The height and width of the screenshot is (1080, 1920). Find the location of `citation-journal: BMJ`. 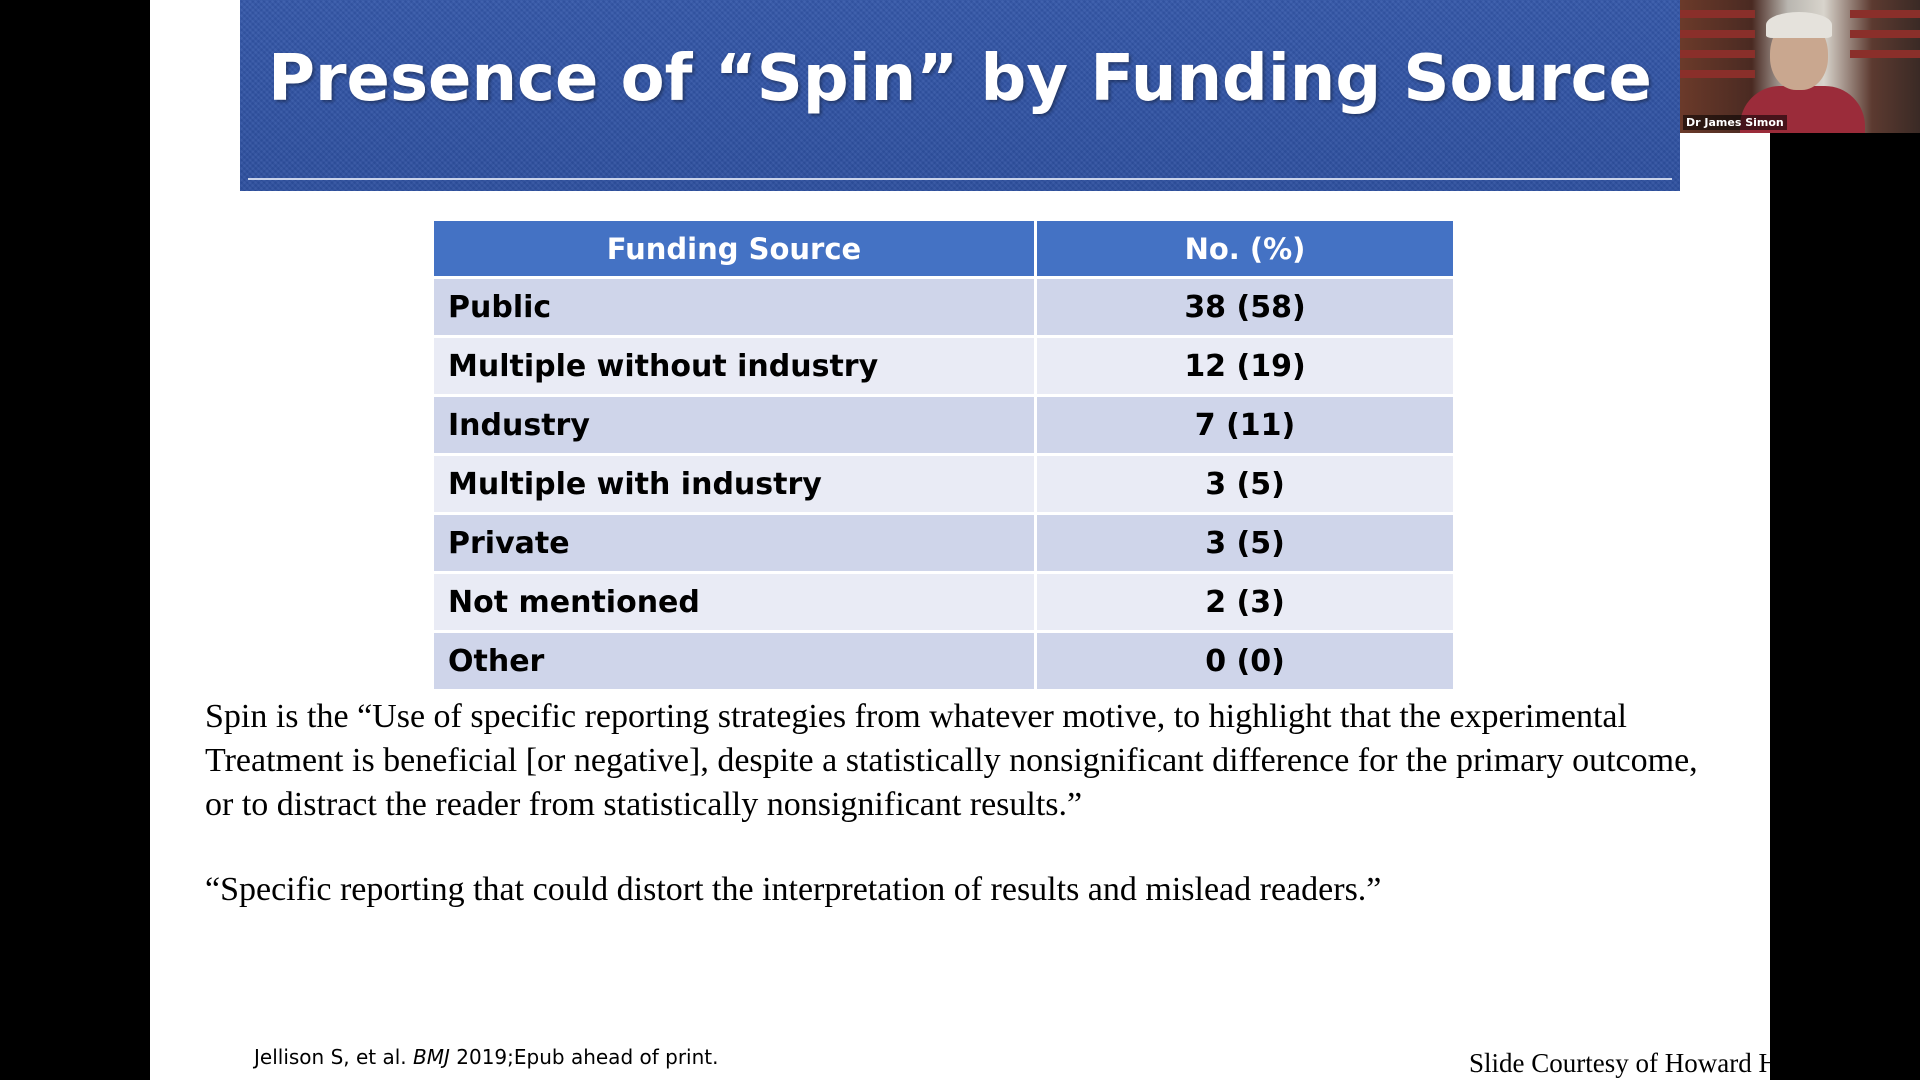

citation-journal: BMJ is located at coordinates (431, 1057).